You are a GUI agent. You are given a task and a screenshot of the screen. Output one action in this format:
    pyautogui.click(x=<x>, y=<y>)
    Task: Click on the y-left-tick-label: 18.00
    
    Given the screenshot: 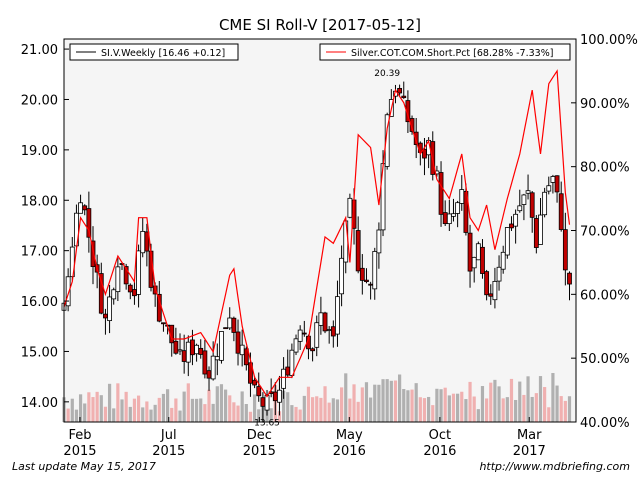 What is the action you would take?
    pyautogui.click(x=39, y=201)
    